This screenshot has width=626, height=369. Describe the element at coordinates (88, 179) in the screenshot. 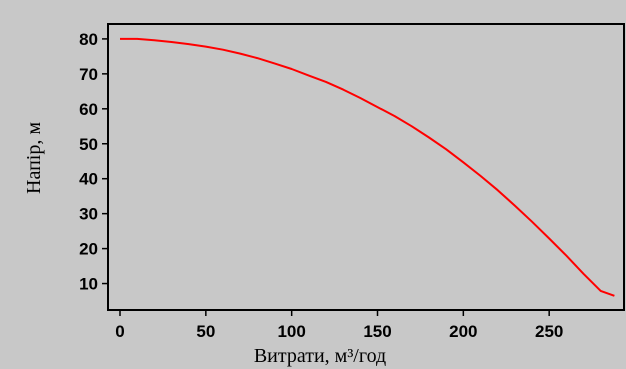

I see `y-tick-label: 40` at that location.